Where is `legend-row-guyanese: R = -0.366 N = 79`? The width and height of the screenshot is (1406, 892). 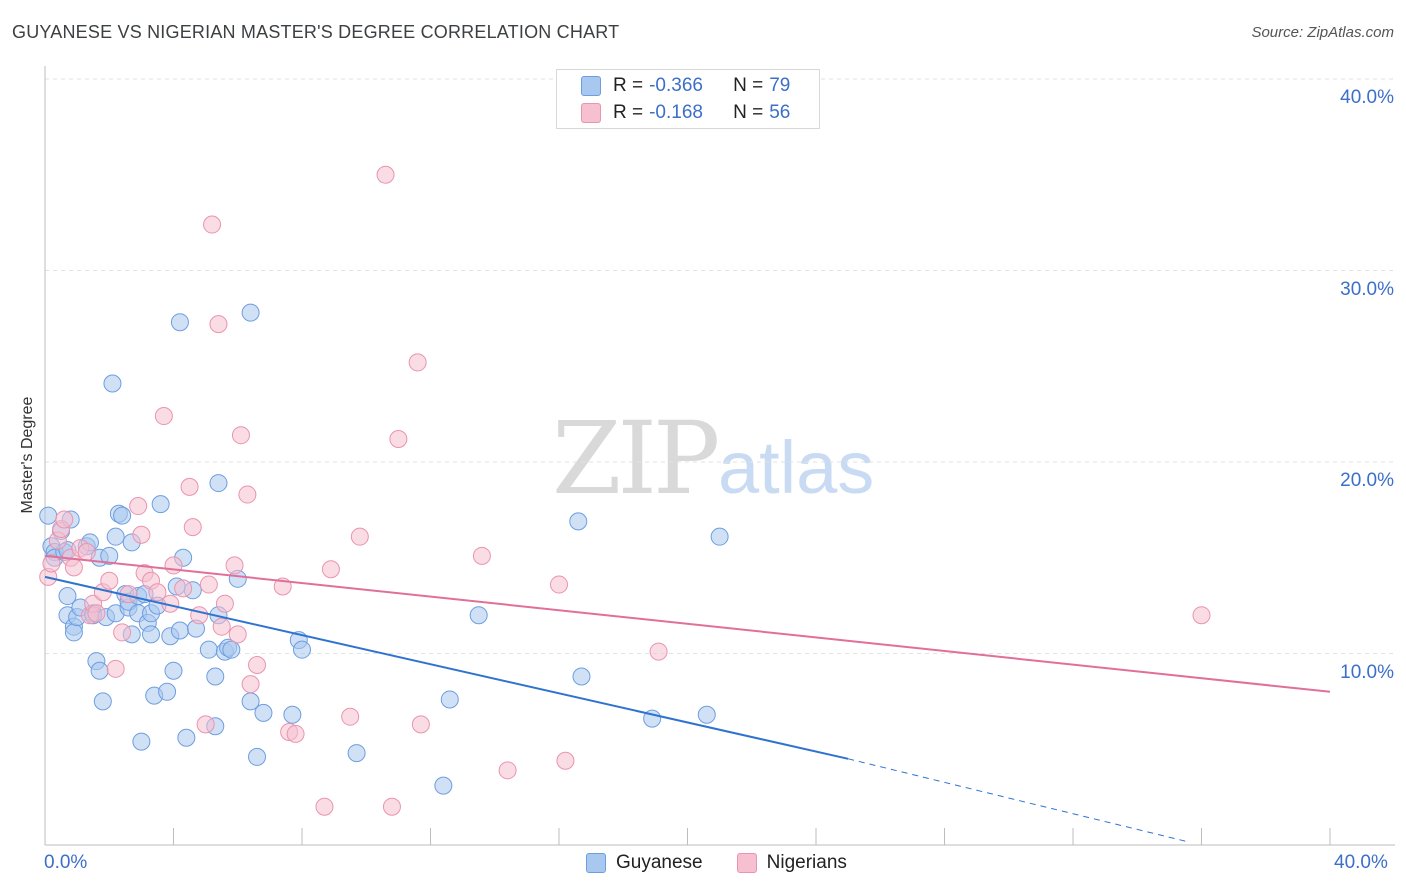
legend-row-guyanese: R = -0.366 N = 79 is located at coordinates (685, 86).